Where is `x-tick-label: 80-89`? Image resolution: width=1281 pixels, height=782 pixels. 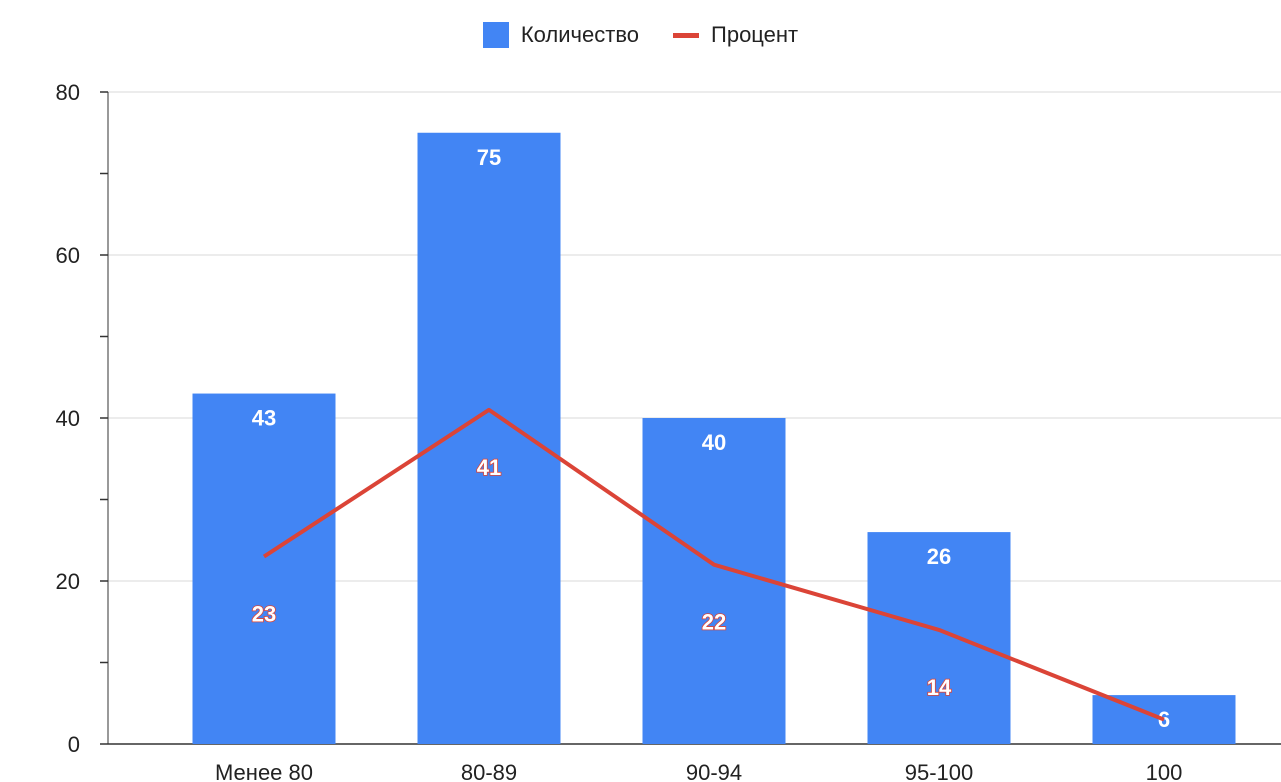
x-tick-label: 80-89 is located at coordinates (489, 771).